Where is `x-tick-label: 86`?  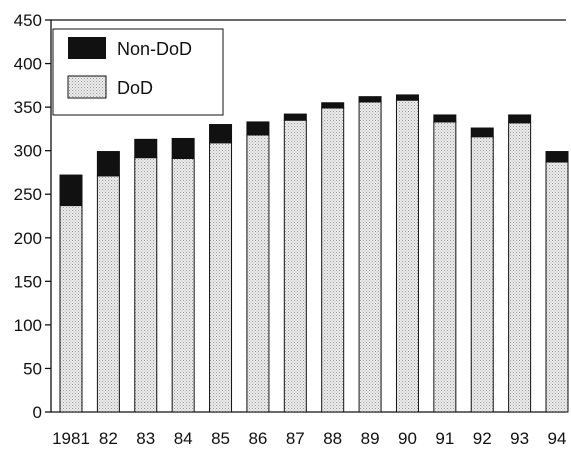 x-tick-label: 86 is located at coordinates (257, 438).